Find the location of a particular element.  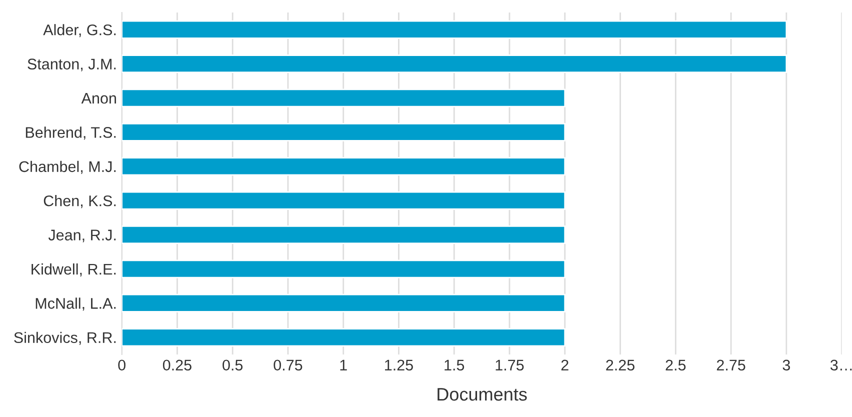

y-tick-label: Anon is located at coordinates (98, 98).